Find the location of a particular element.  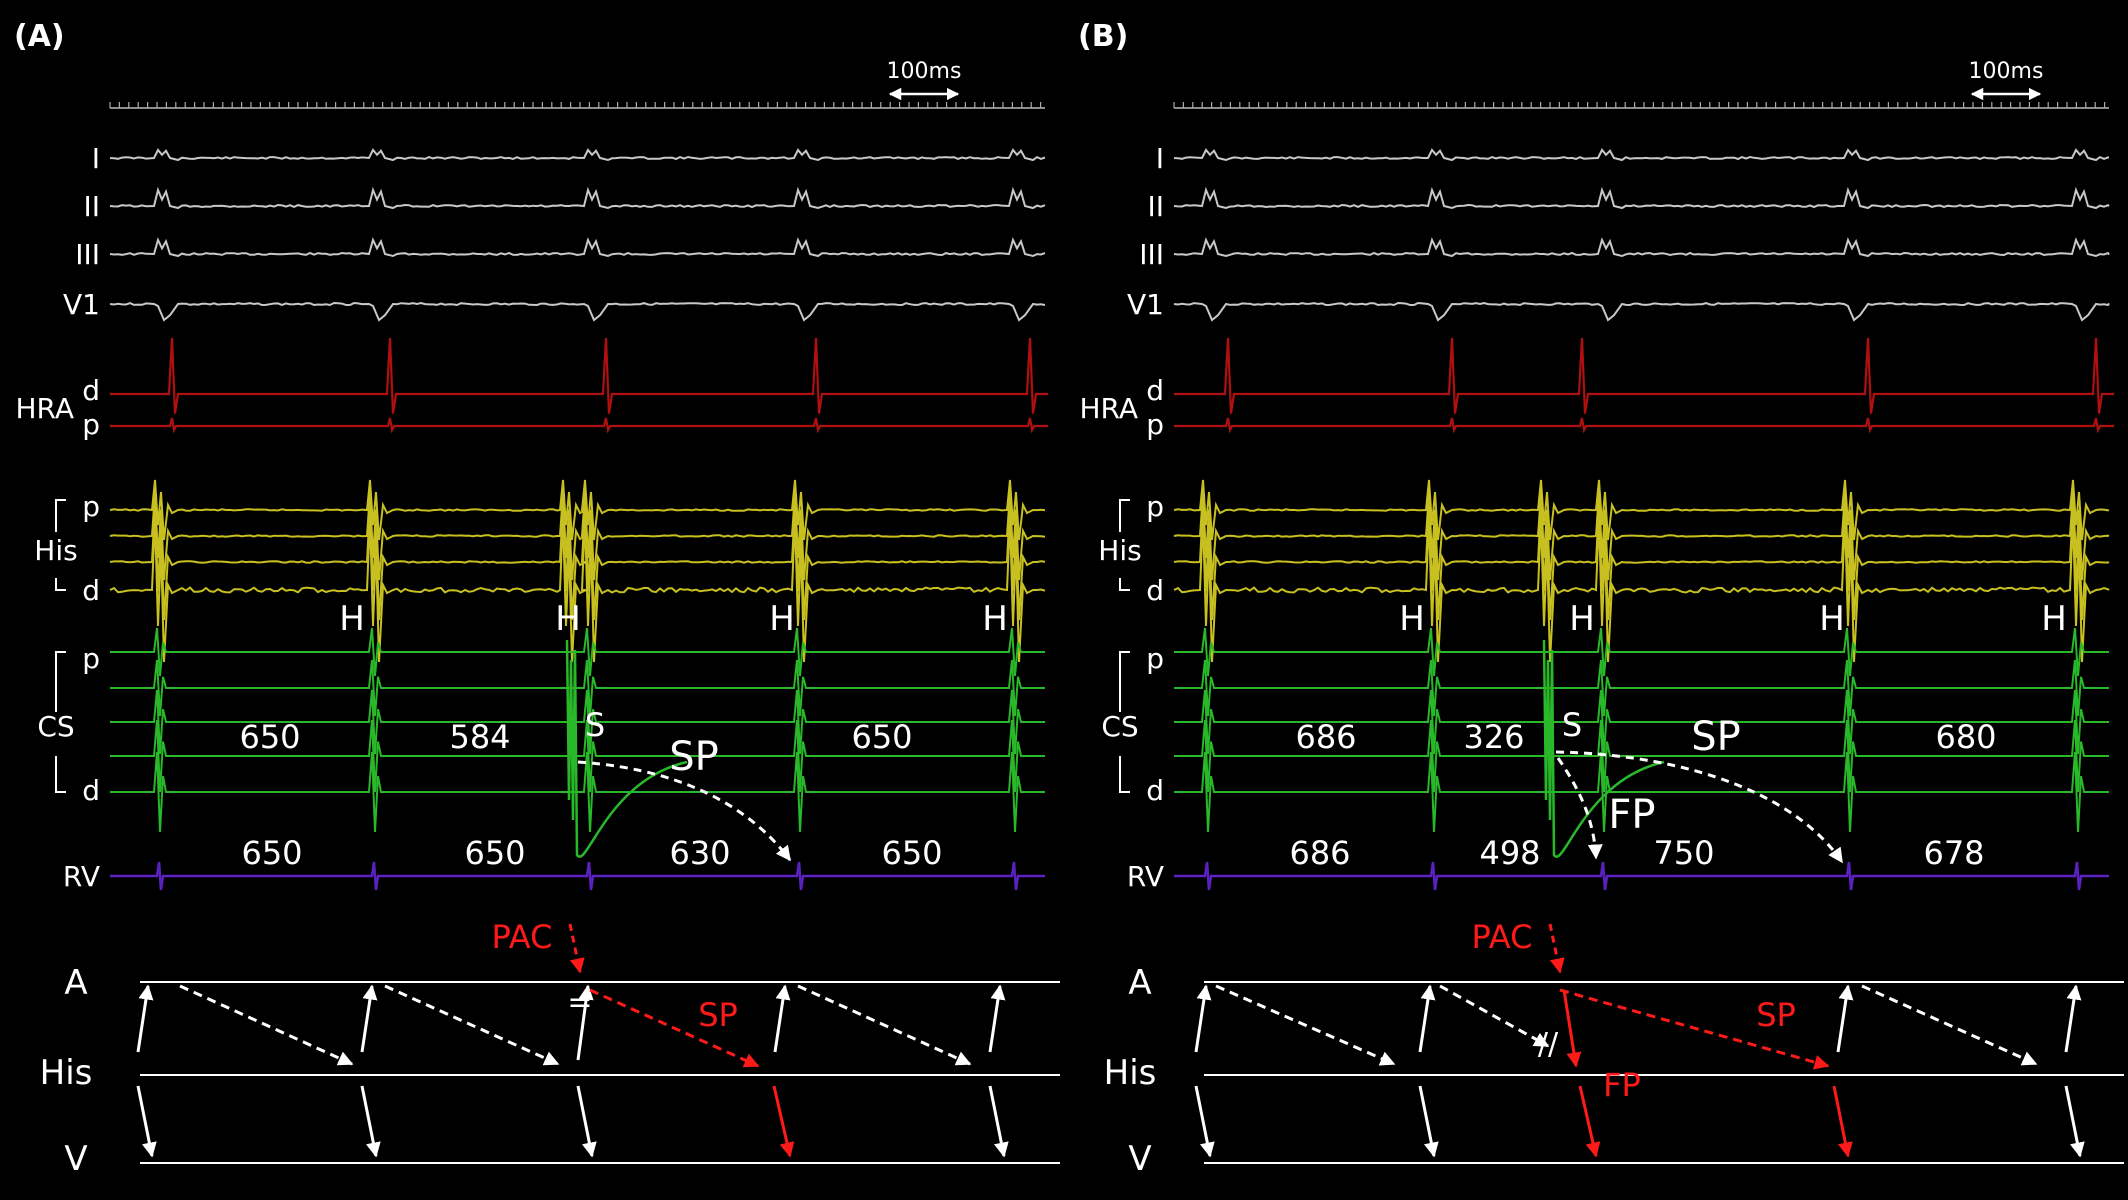

cs-d-label: d is located at coordinates (91, 790).